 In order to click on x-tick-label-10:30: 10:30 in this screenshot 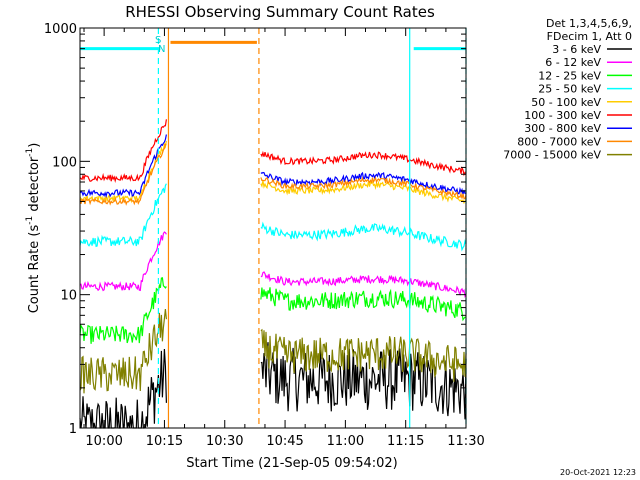, I will do `click(224, 441)`.